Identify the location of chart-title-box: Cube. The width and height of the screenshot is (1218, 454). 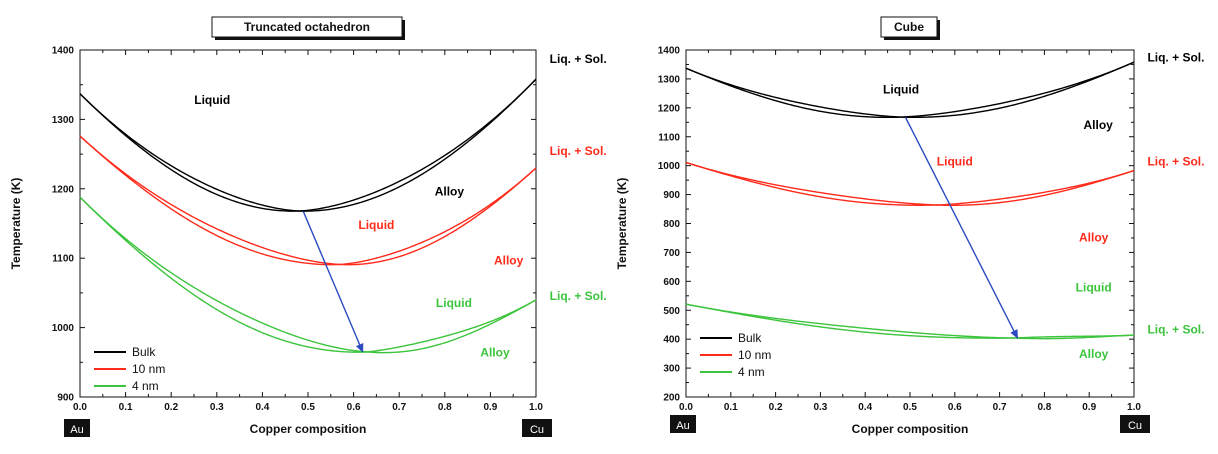
(910, 28).